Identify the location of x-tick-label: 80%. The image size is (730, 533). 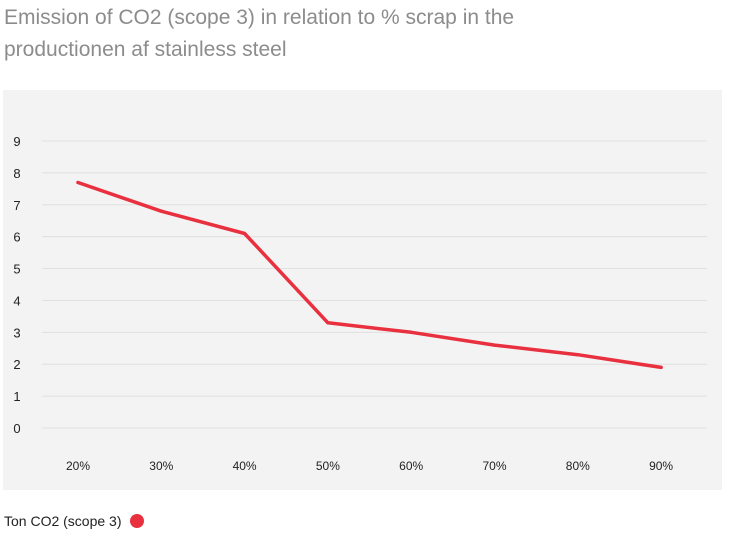
(578, 466).